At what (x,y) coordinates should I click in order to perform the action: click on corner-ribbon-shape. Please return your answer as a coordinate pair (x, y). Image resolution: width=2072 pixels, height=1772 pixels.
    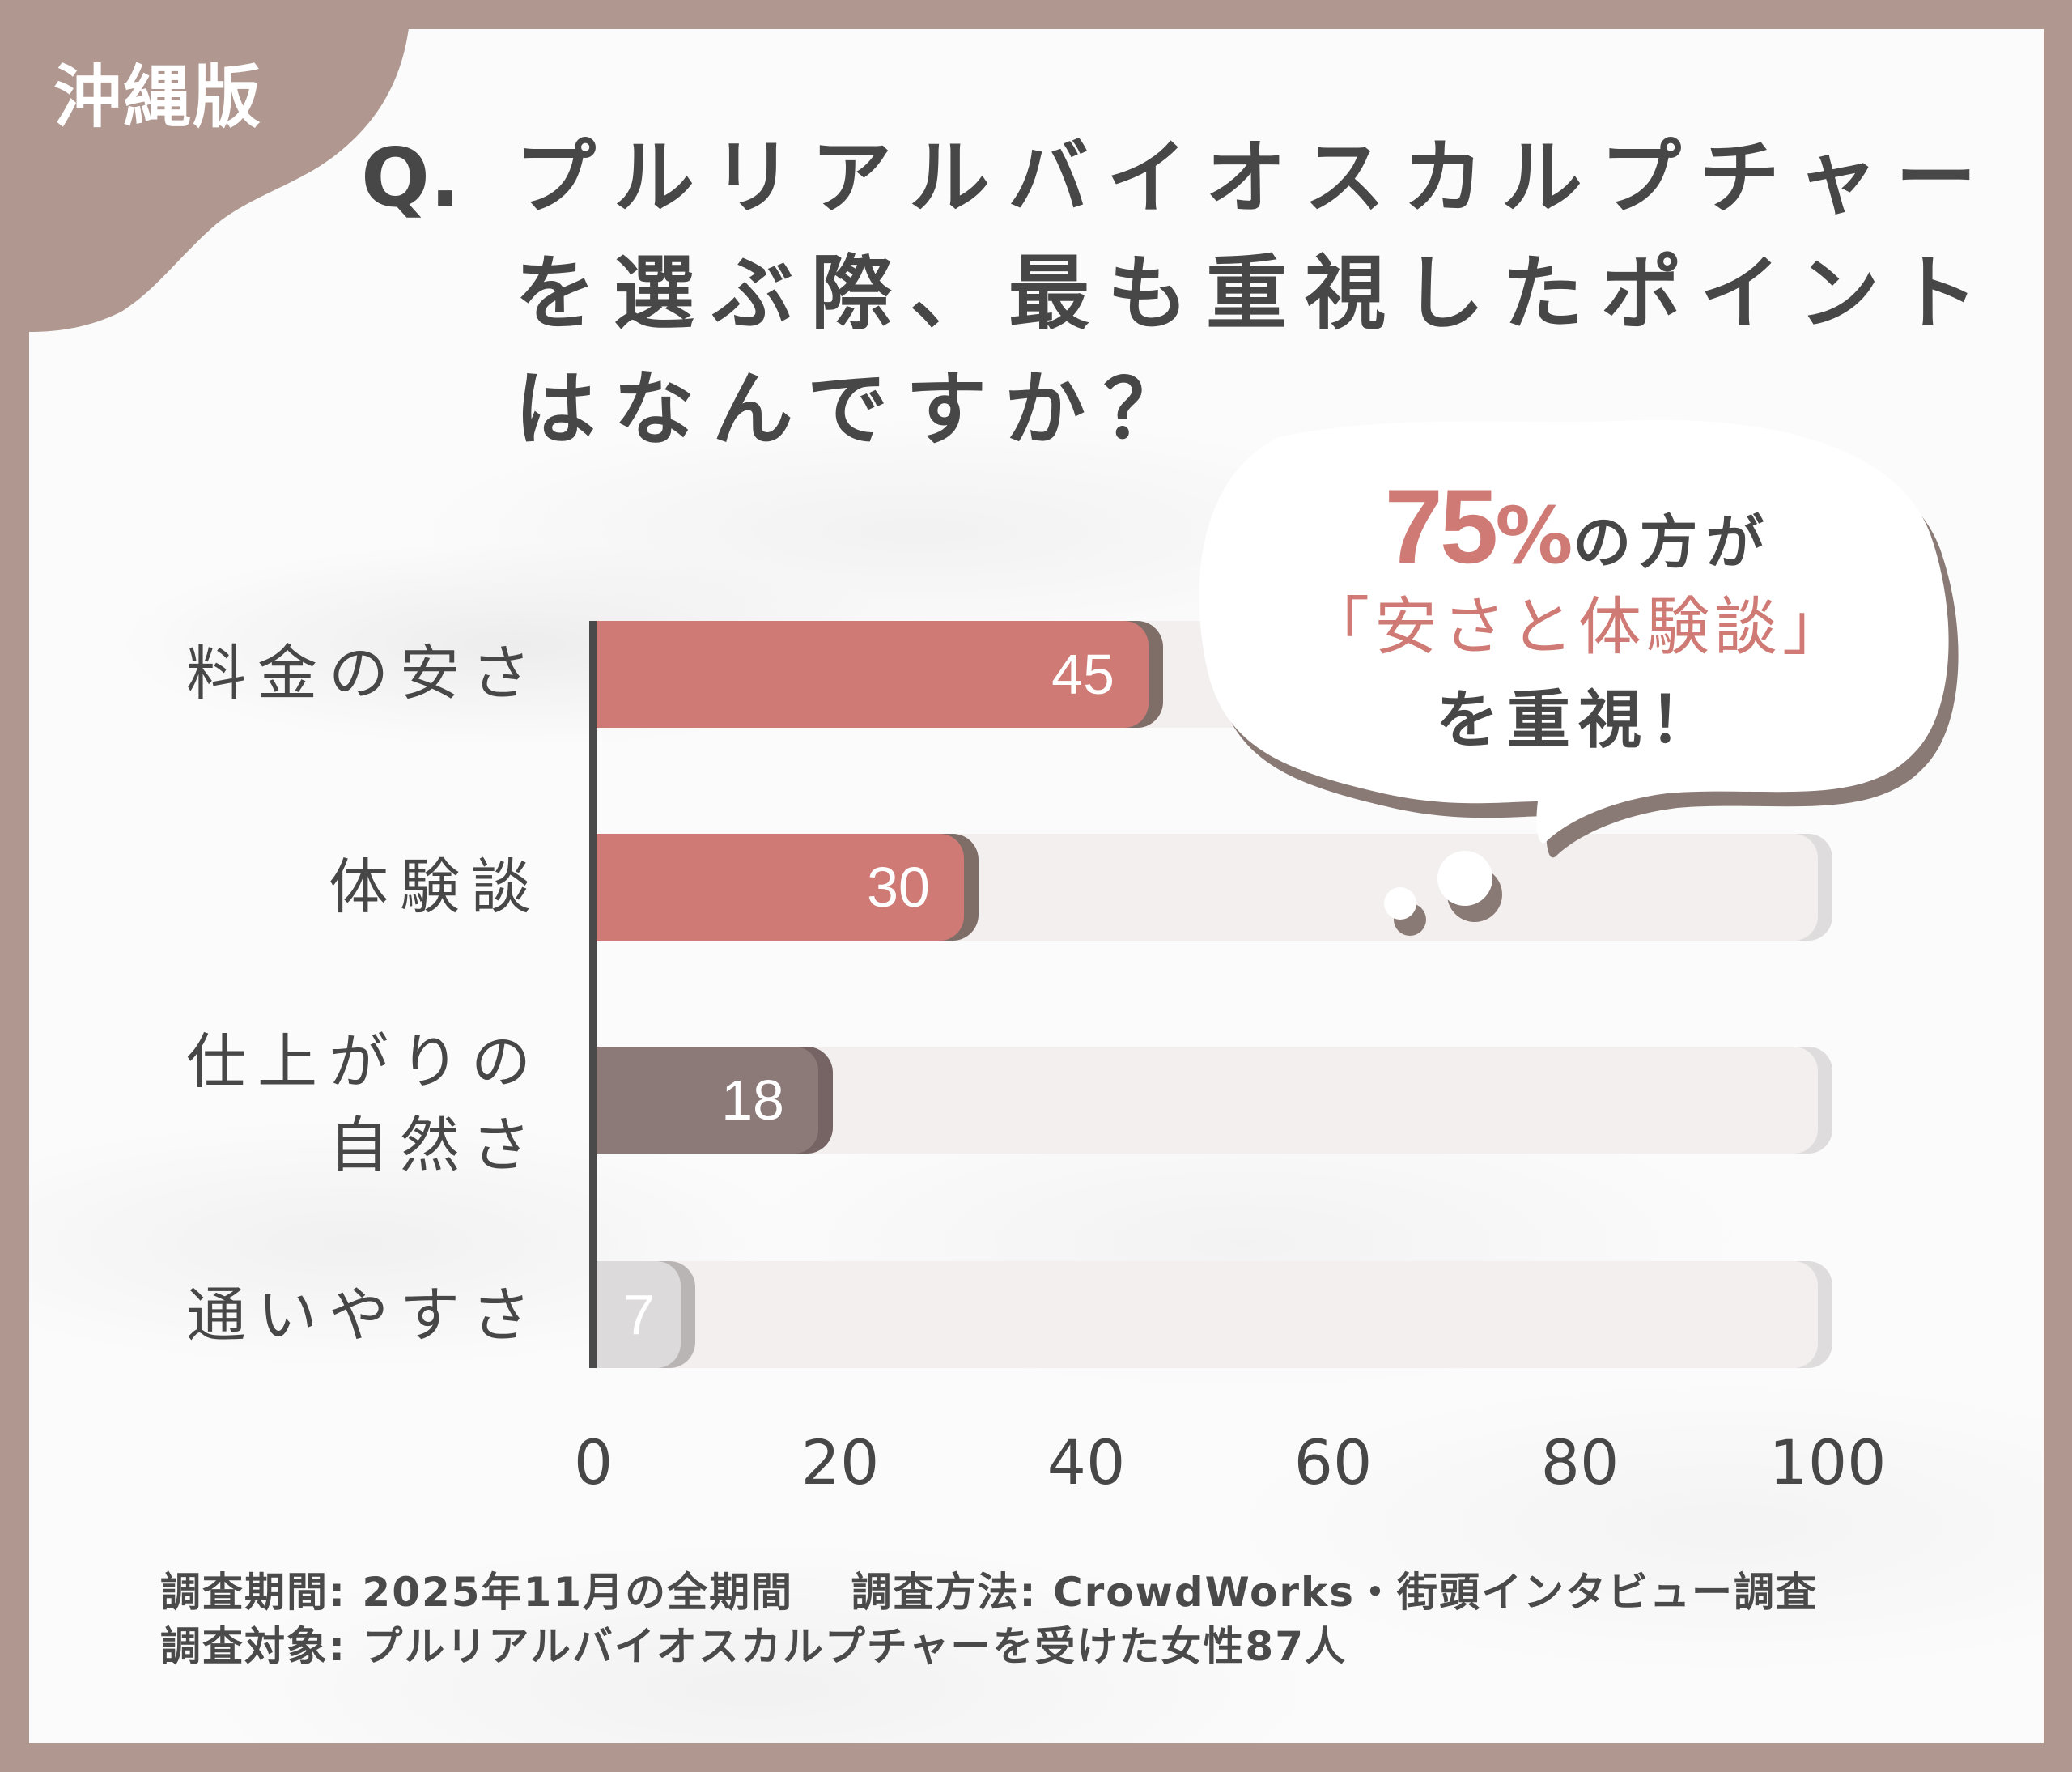
    Looking at the image, I should click on (205, 174).